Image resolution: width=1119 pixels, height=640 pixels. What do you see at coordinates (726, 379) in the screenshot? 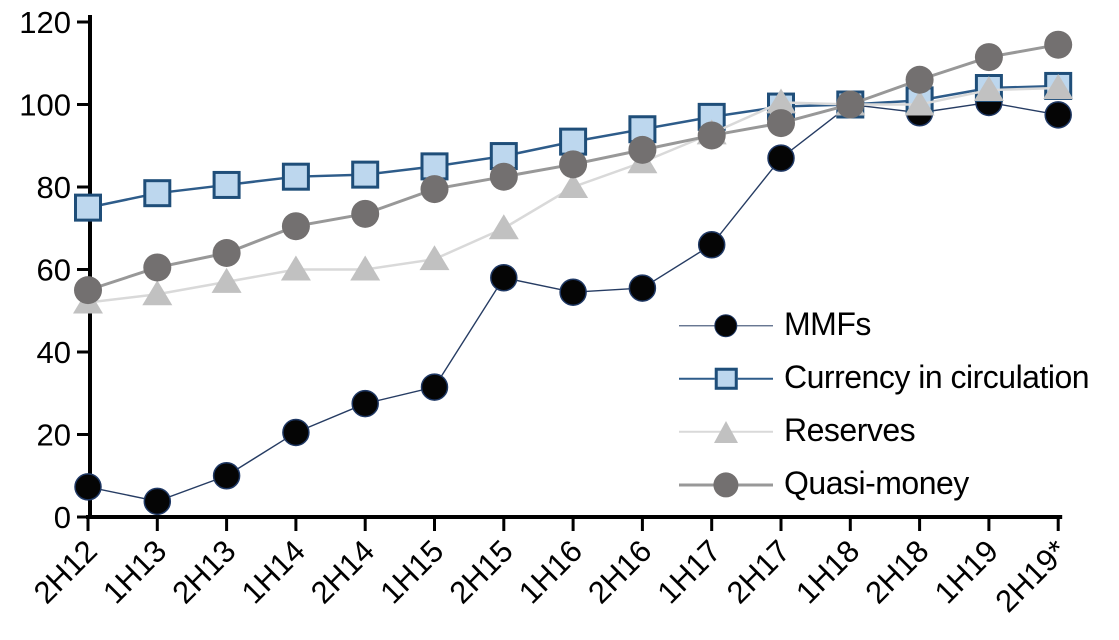
I see `legend-marker-square-icon` at bounding box center [726, 379].